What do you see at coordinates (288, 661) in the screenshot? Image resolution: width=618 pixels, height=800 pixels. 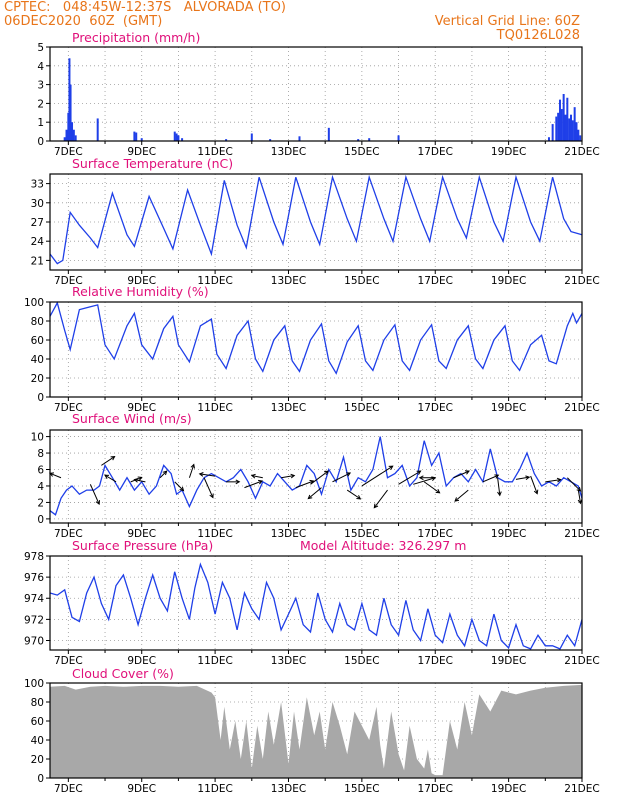 I see `pressure-xtick-label: 13DEC` at bounding box center [288, 661].